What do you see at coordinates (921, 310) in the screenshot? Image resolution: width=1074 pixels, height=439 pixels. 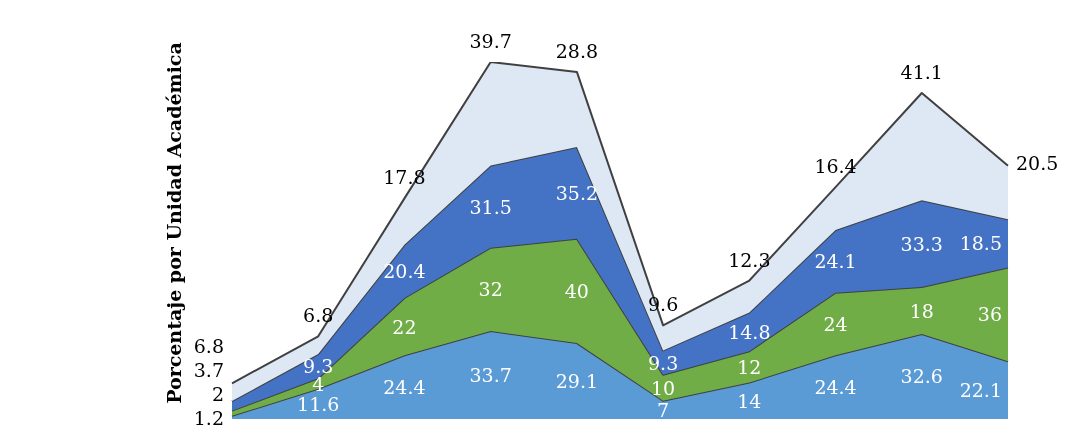 I see `data-label: 18` at bounding box center [921, 310].